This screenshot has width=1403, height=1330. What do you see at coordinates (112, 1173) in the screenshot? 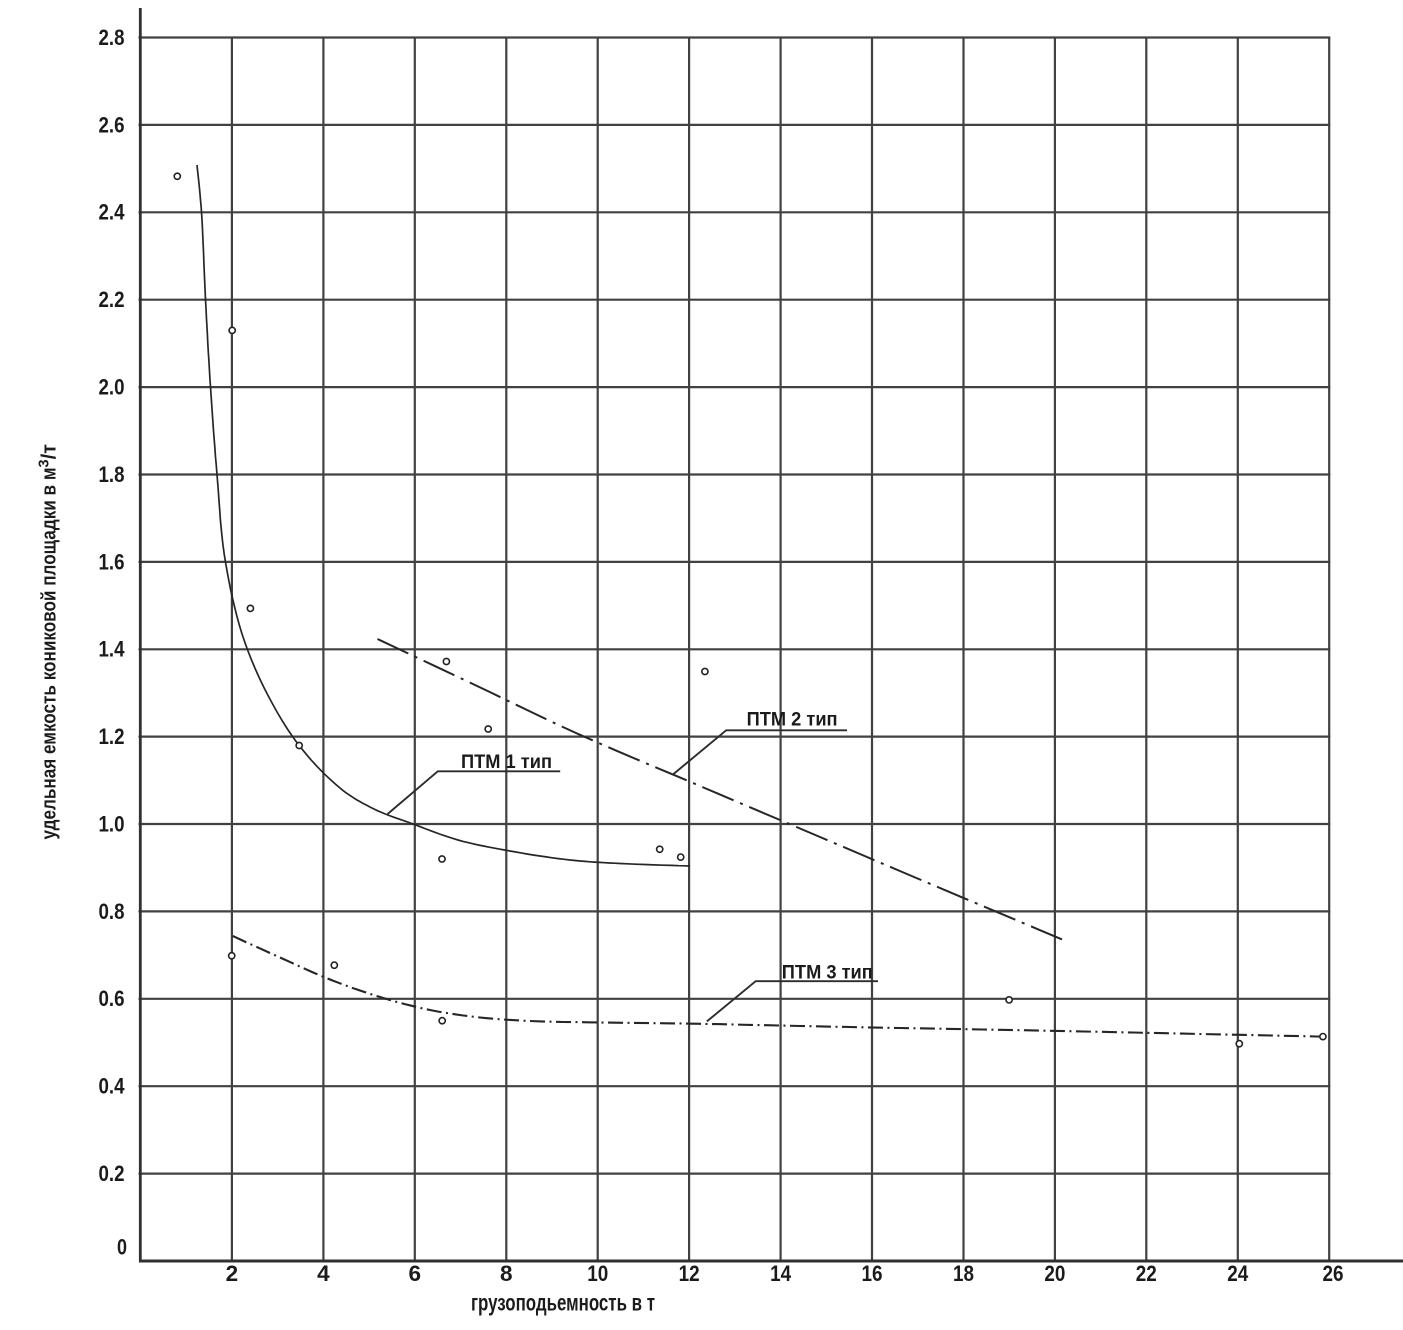
I see `svg-text: 0.2` at bounding box center [112, 1173].